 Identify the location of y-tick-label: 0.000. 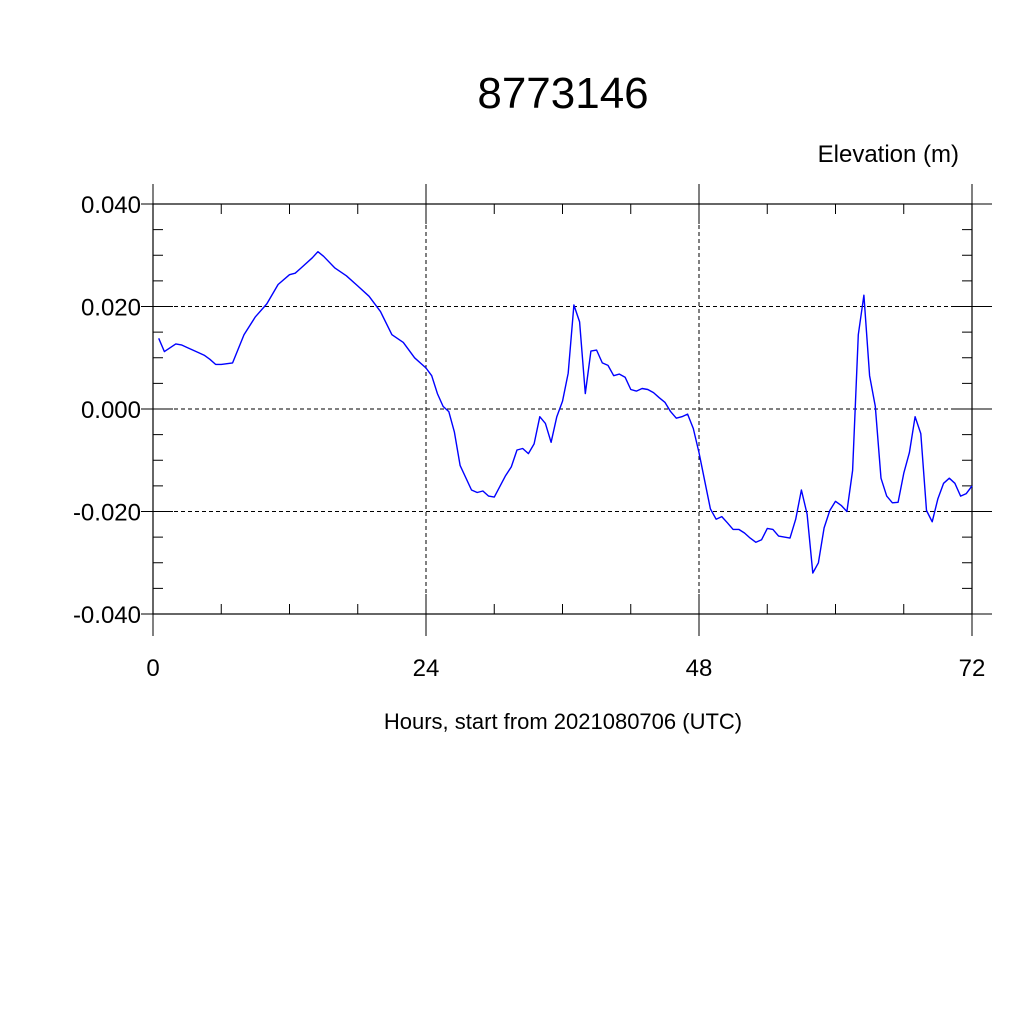
(111, 410).